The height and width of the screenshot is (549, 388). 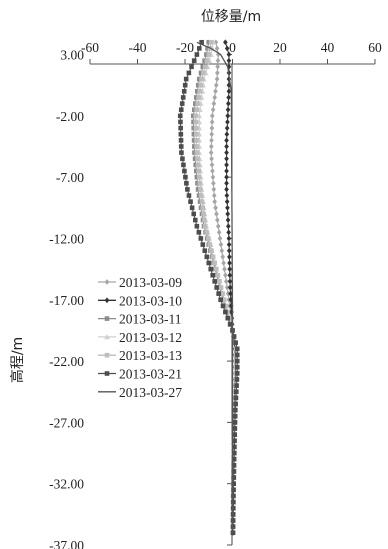 I want to click on legend-item: 2013-03-13, so click(x=140, y=355).